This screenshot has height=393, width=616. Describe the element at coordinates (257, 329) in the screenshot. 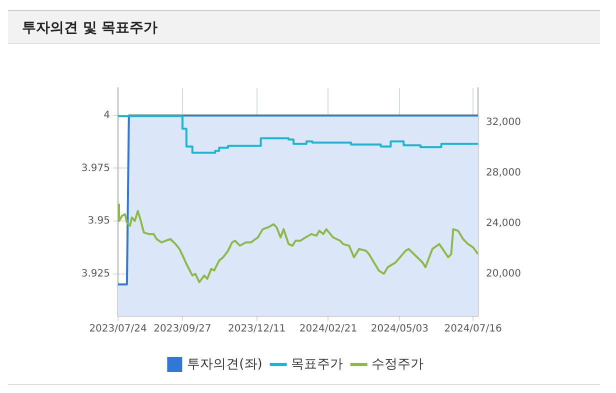

I see `x-tick-label: 2023/12/11` at that location.